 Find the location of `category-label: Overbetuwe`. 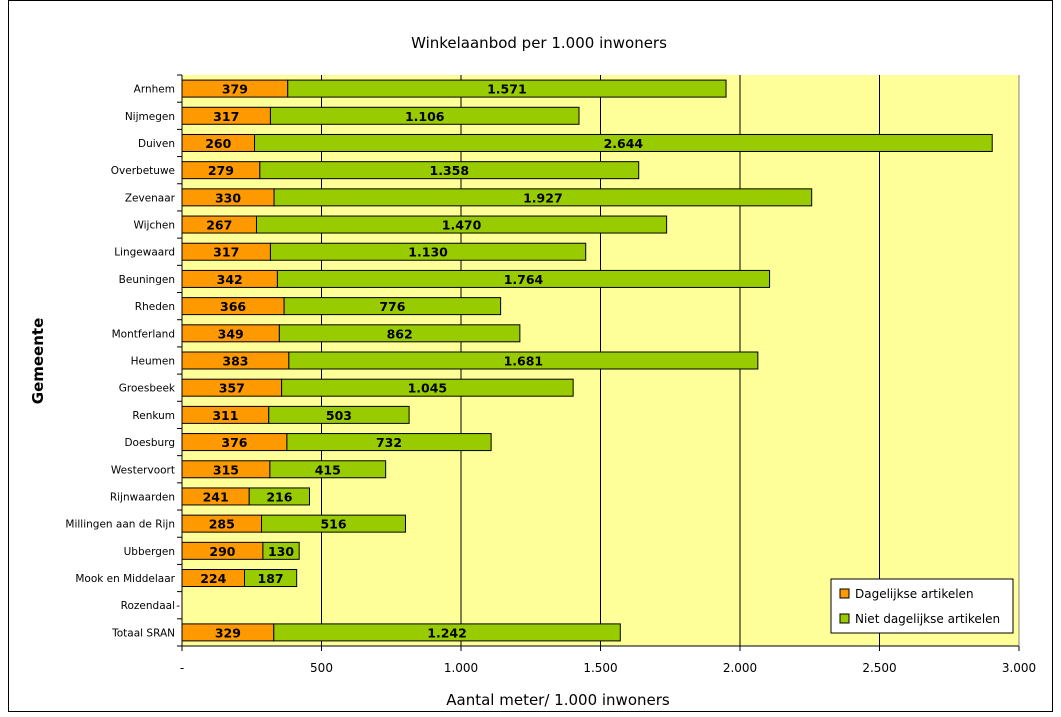

category-label: Overbetuwe is located at coordinates (143, 171).